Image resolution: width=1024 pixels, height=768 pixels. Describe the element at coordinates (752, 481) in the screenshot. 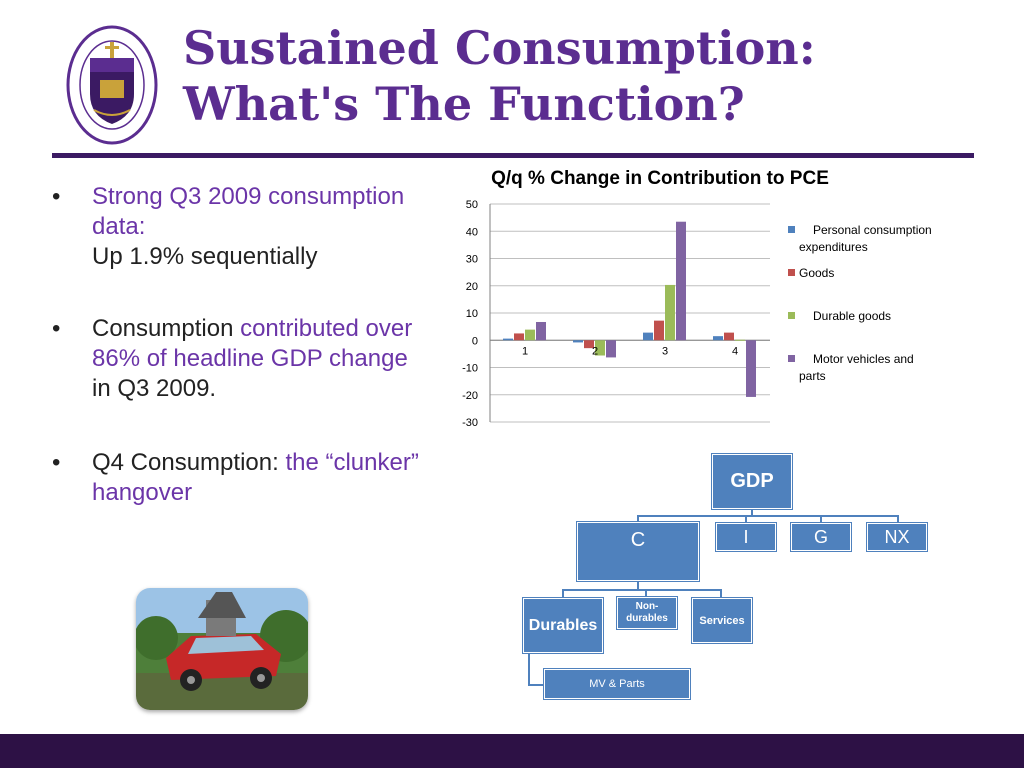

I see `org-box-gdp: GDP` at that location.